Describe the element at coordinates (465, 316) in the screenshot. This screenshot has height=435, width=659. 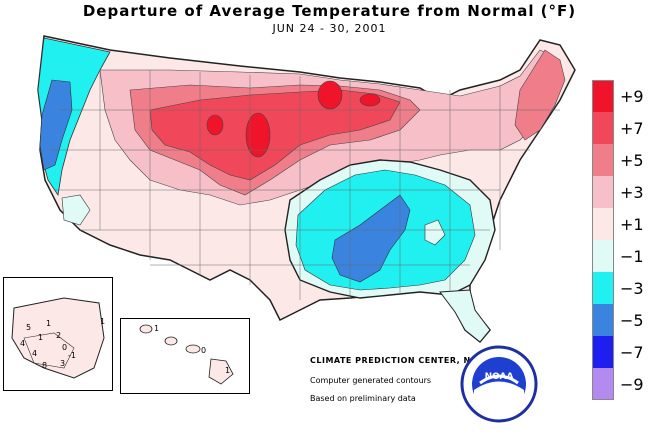
I see `zone-florida` at that location.